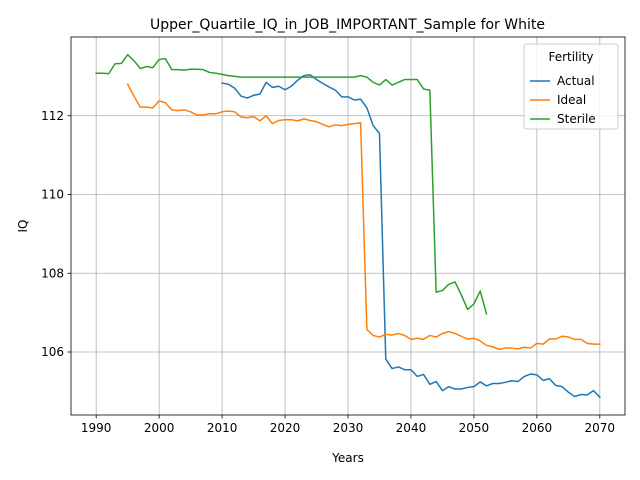 The width and height of the screenshot is (640, 480). What do you see at coordinates (570, 57) in the screenshot?
I see `legend-title: Fertility` at bounding box center [570, 57].